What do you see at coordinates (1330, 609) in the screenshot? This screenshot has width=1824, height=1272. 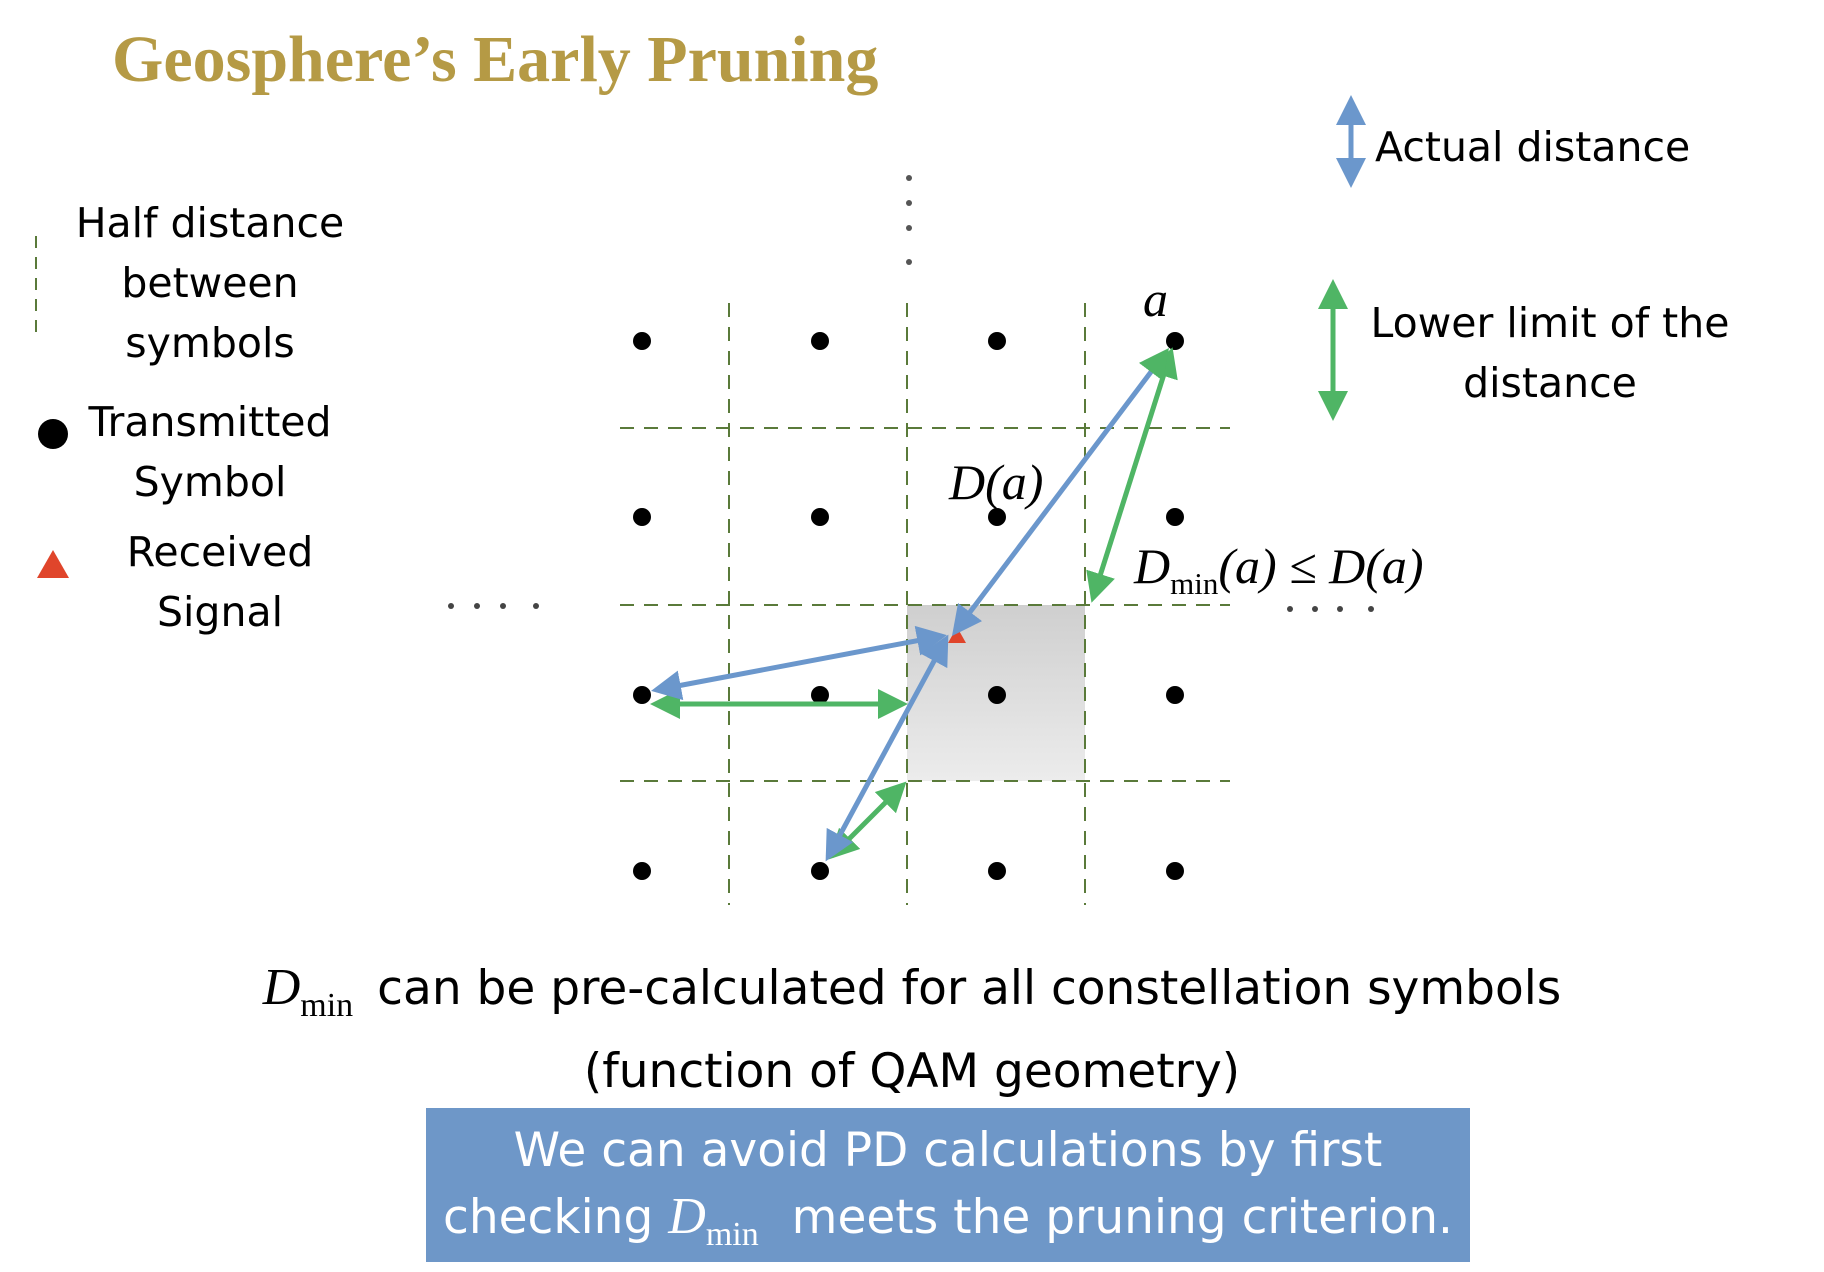 I see `right-ellipsis` at bounding box center [1330, 609].